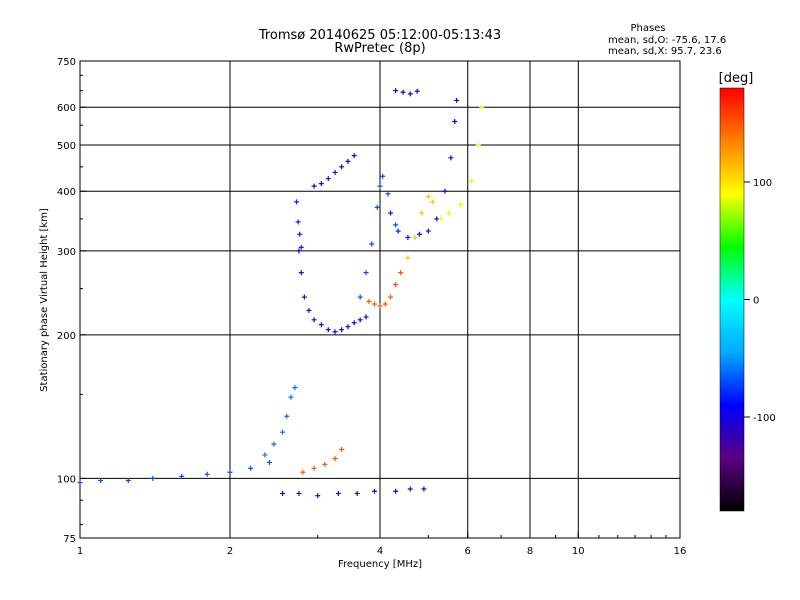  I want to click on y-tick-label: 300, so click(66, 252).